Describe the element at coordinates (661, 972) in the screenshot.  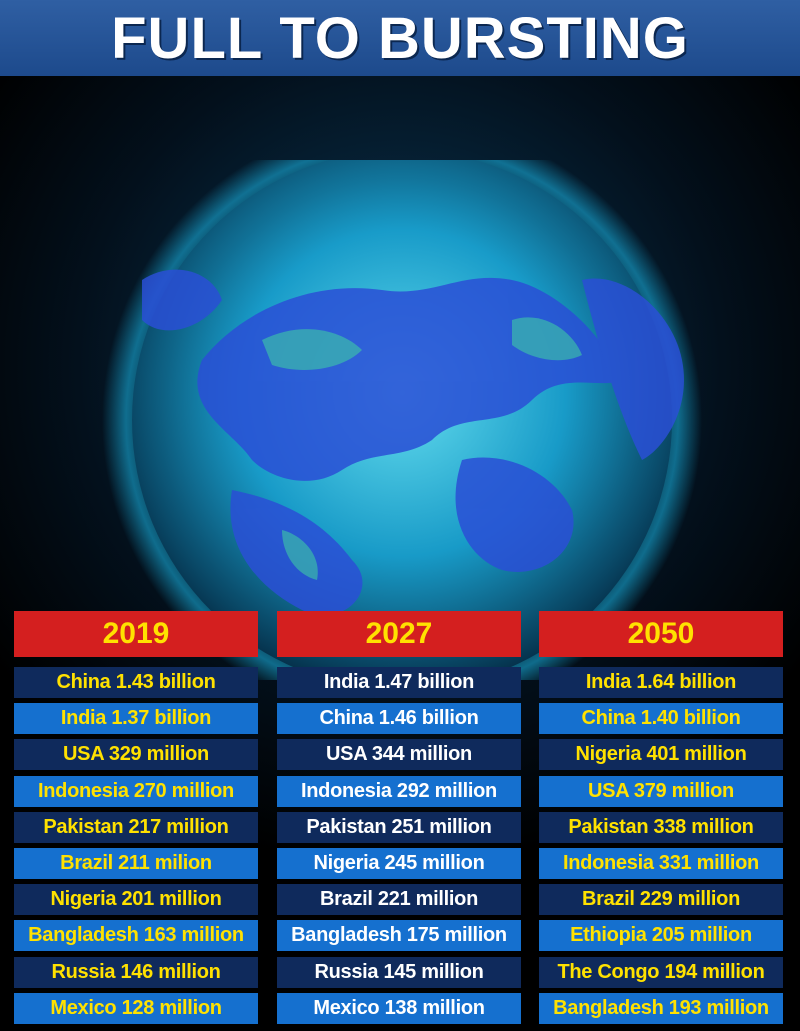
I see `list-item: The Congo 194 million` at that location.